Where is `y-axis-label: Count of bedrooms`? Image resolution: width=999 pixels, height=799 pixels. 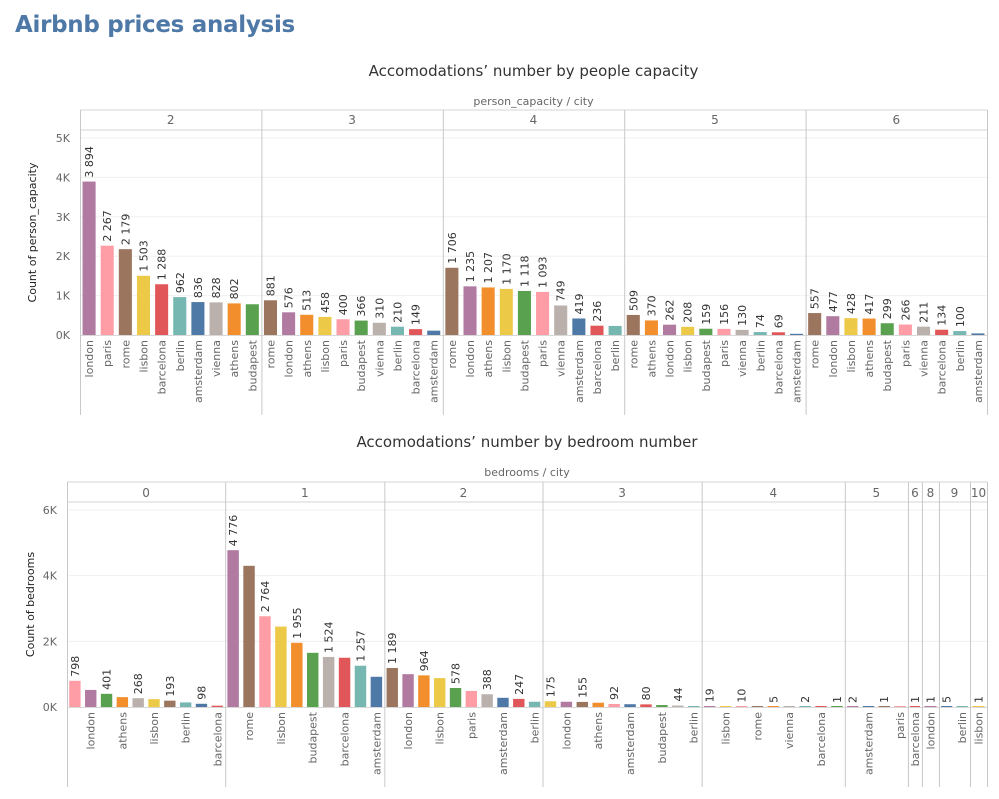 y-axis-label: Count of bedrooms is located at coordinates (30, 604).